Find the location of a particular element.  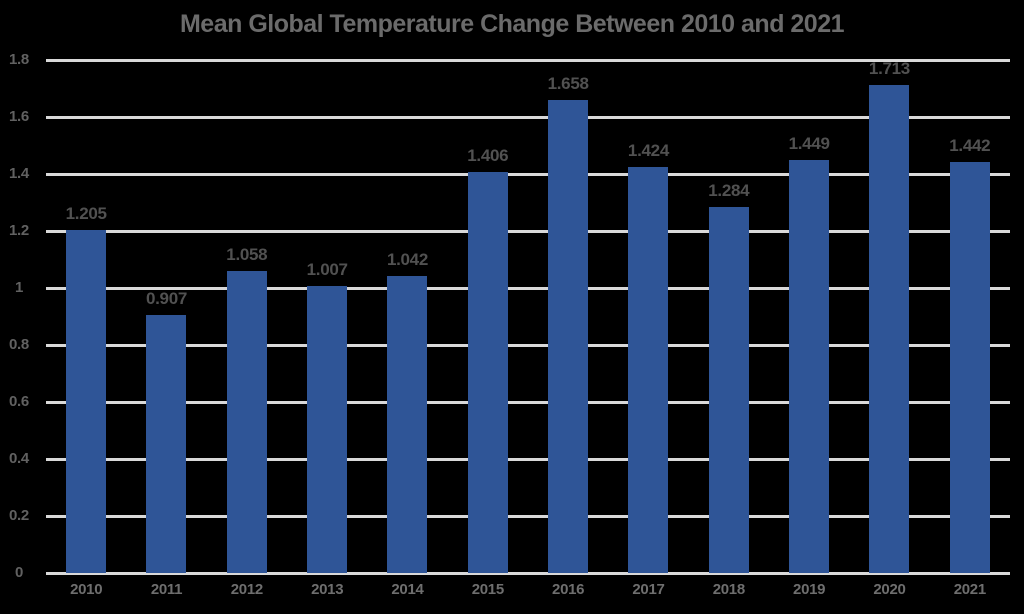

bar-slot: 1.284 is located at coordinates (729, 316).